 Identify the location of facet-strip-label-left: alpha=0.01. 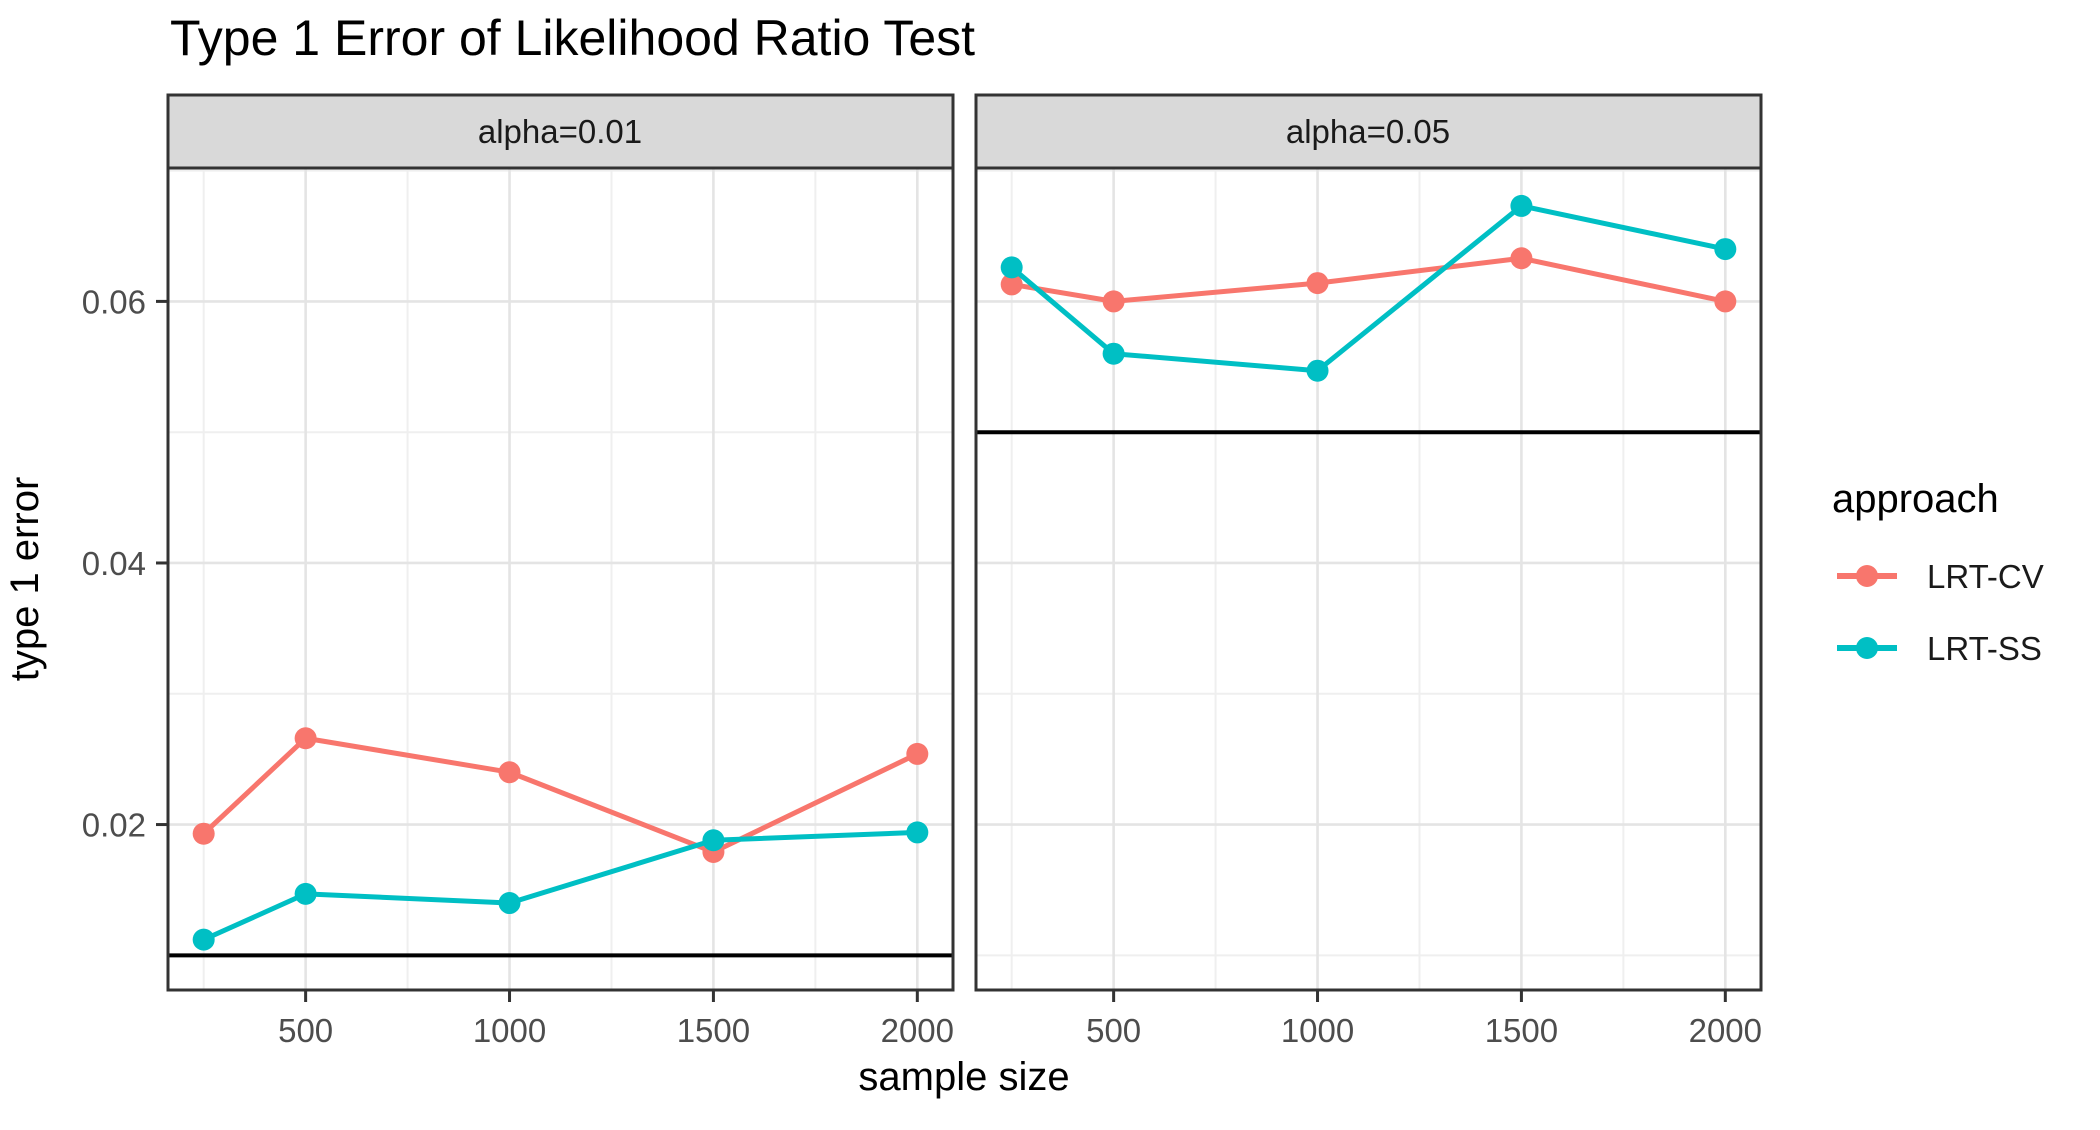
(560, 131).